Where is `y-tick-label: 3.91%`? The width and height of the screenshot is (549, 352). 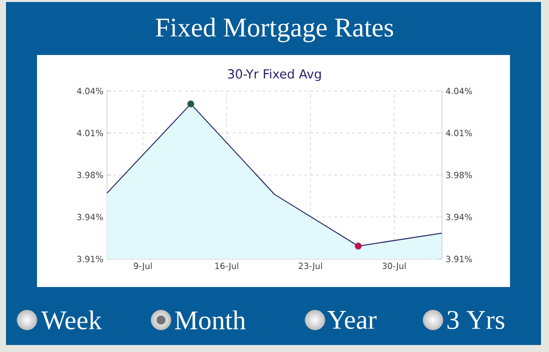 y-tick-label: 3.91% is located at coordinates (90, 259).